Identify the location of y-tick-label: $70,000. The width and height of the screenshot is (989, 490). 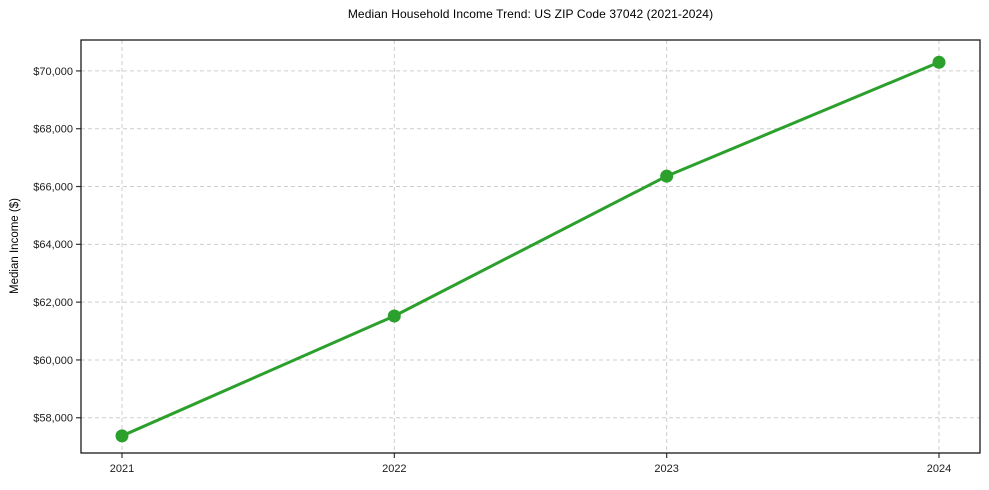
(53, 72).